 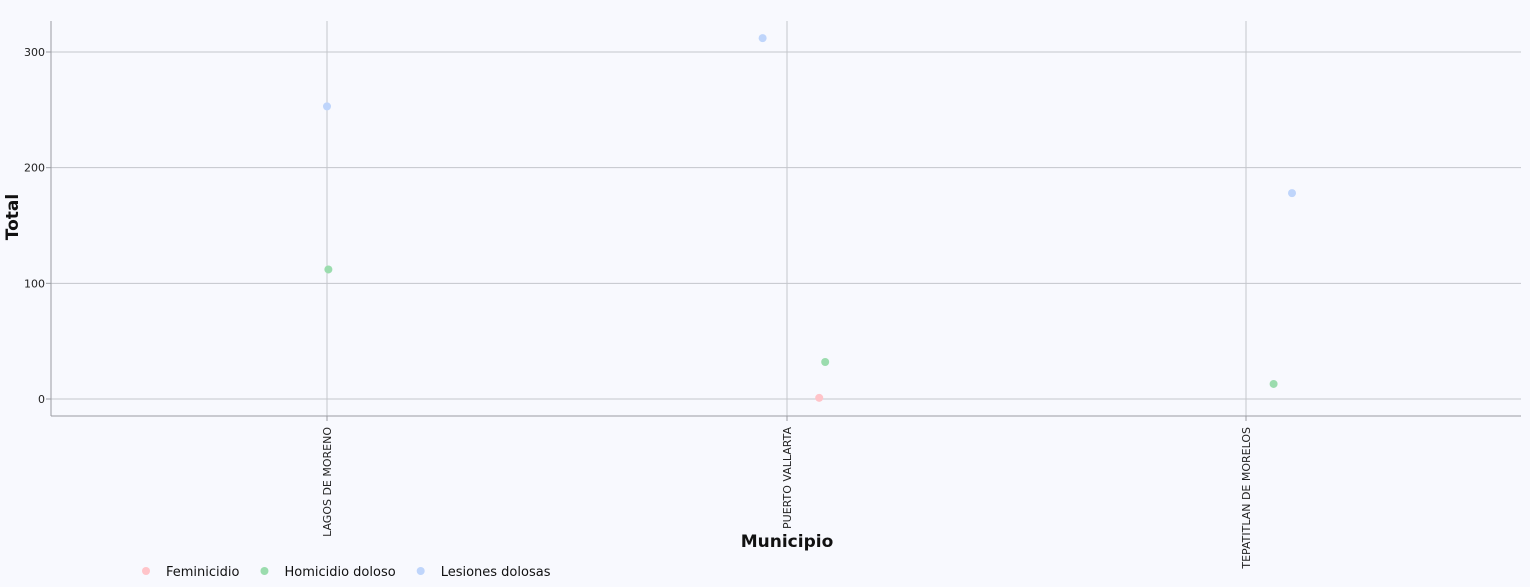 I want to click on y-tick-label: 0, so click(x=41, y=399).